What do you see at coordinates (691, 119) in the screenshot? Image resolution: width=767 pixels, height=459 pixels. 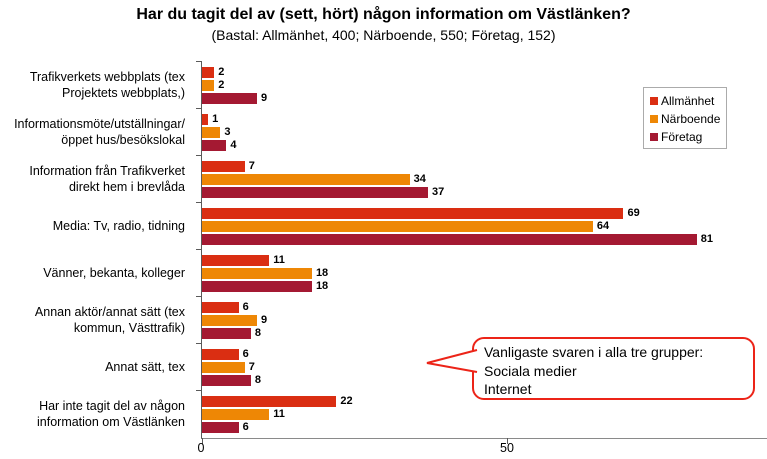 I see `legend-label: Närboende` at bounding box center [691, 119].